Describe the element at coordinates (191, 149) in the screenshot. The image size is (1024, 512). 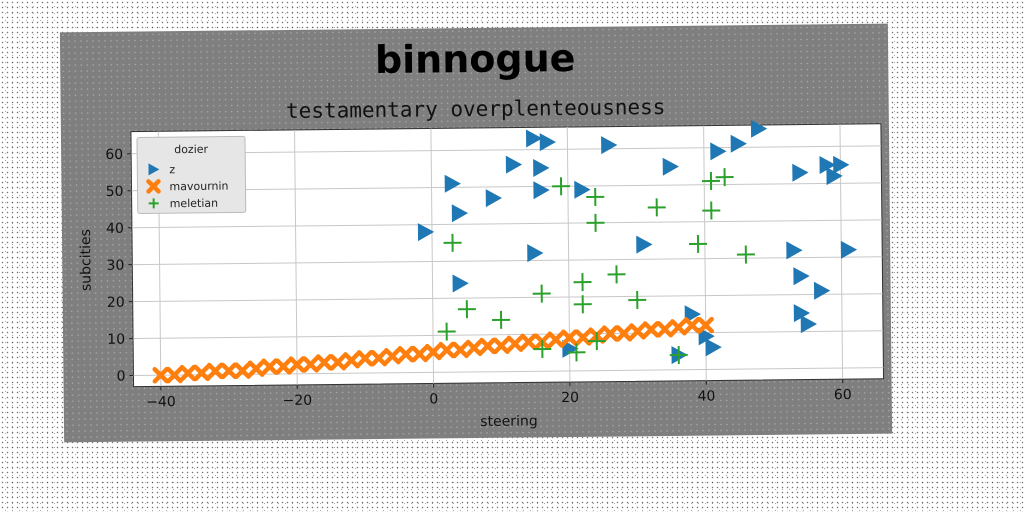
I see `legend-title: dozier` at that location.